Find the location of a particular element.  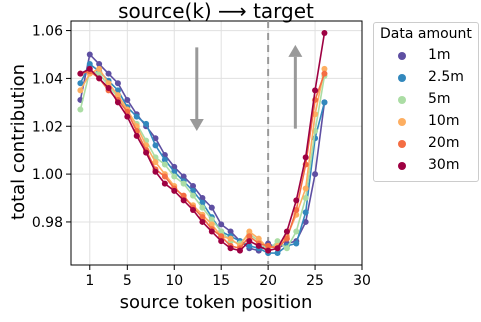

legend-item-2.5m: 2.5m is located at coordinates (426, 78).